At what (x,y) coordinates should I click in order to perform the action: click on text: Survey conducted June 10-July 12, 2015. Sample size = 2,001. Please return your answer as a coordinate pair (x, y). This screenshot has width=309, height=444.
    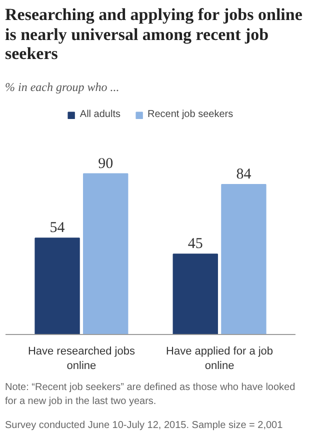
    Looking at the image, I should click on (144, 426).